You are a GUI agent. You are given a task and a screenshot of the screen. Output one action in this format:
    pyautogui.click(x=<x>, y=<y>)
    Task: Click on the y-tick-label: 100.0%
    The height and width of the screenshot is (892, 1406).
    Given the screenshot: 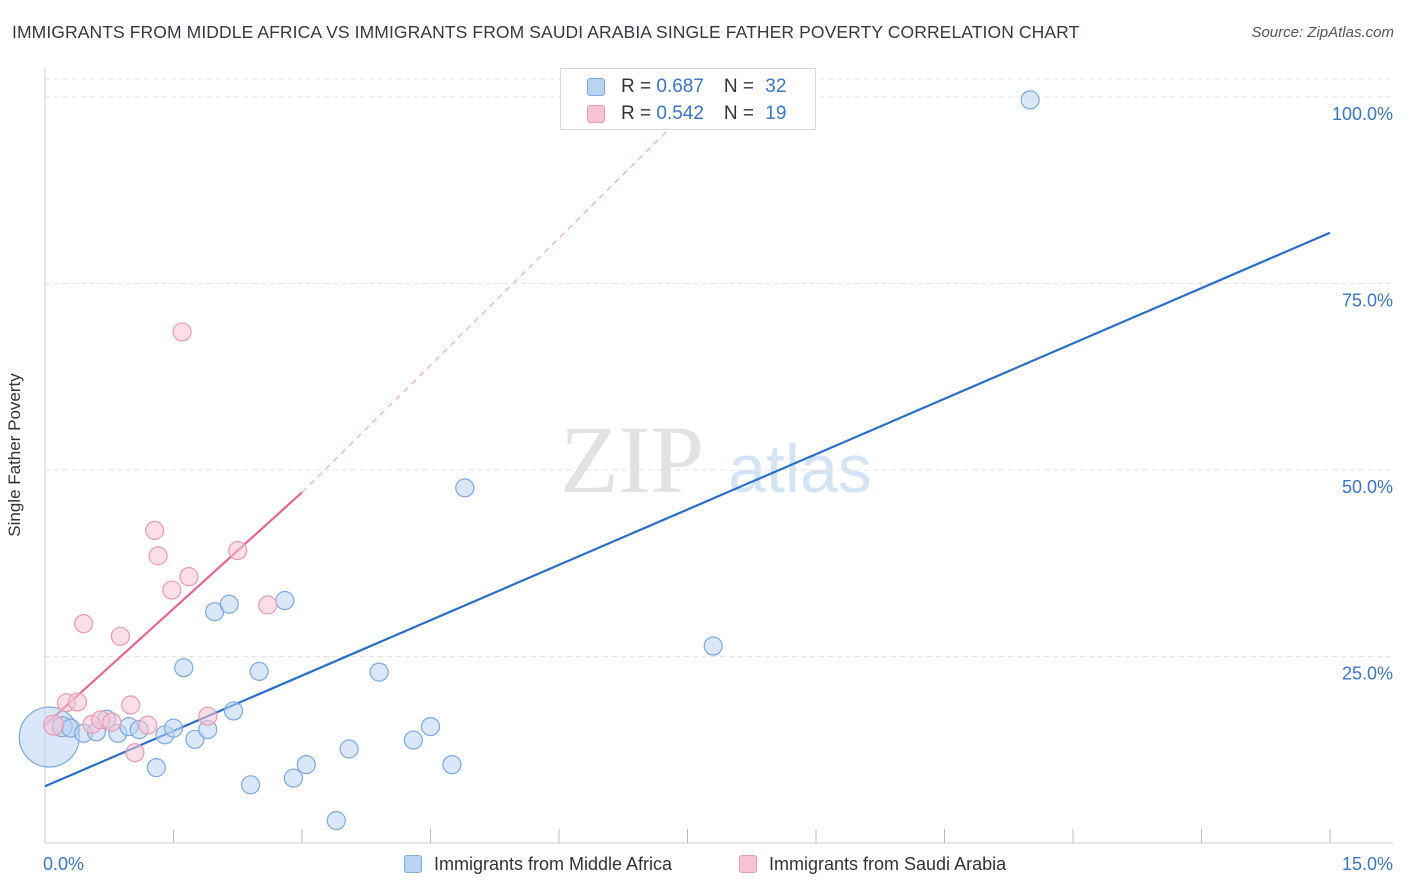 What is the action you would take?
    pyautogui.click(x=1362, y=114)
    